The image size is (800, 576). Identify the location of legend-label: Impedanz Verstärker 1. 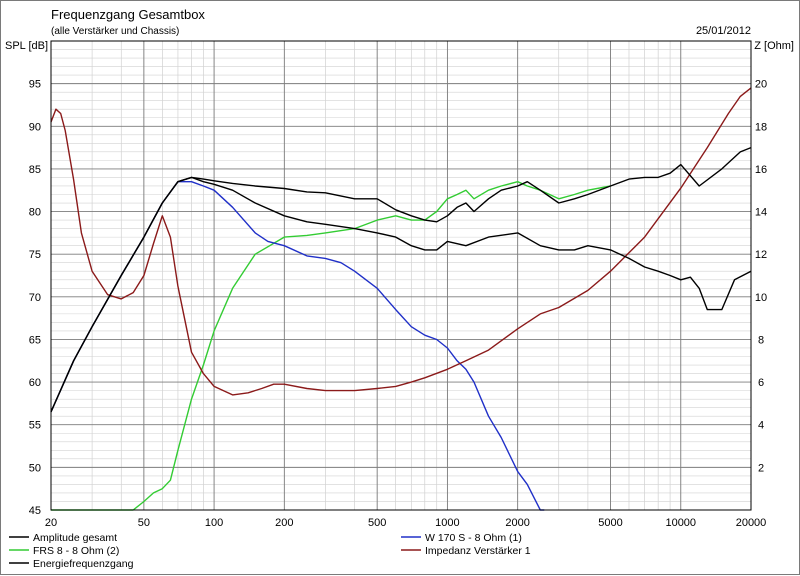
(478, 551).